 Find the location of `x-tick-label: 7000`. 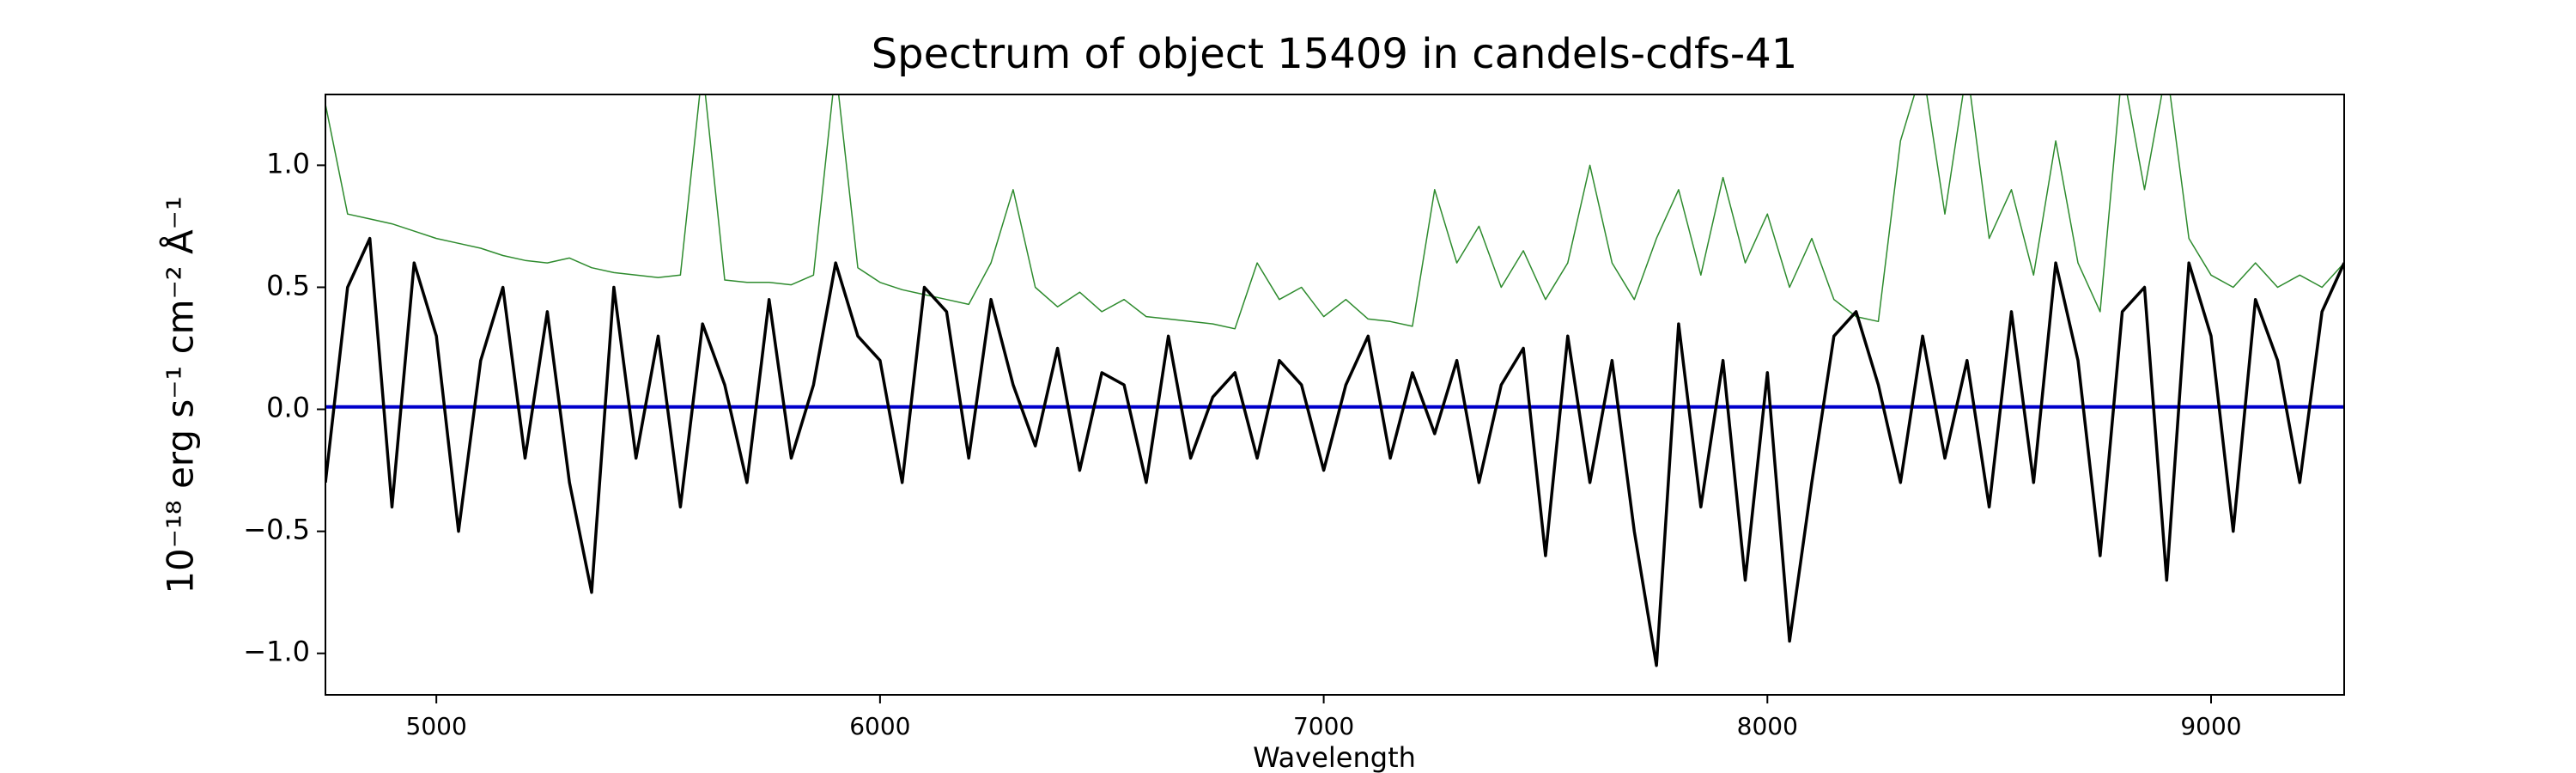

x-tick-label: 7000 is located at coordinates (1323, 726).